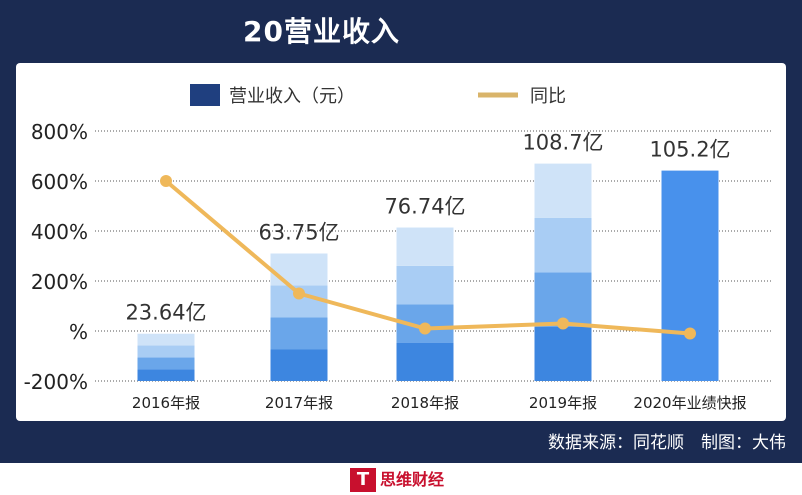 This screenshot has width=802, height=495. I want to click on legend-label-yoy: 同比, so click(548, 96).